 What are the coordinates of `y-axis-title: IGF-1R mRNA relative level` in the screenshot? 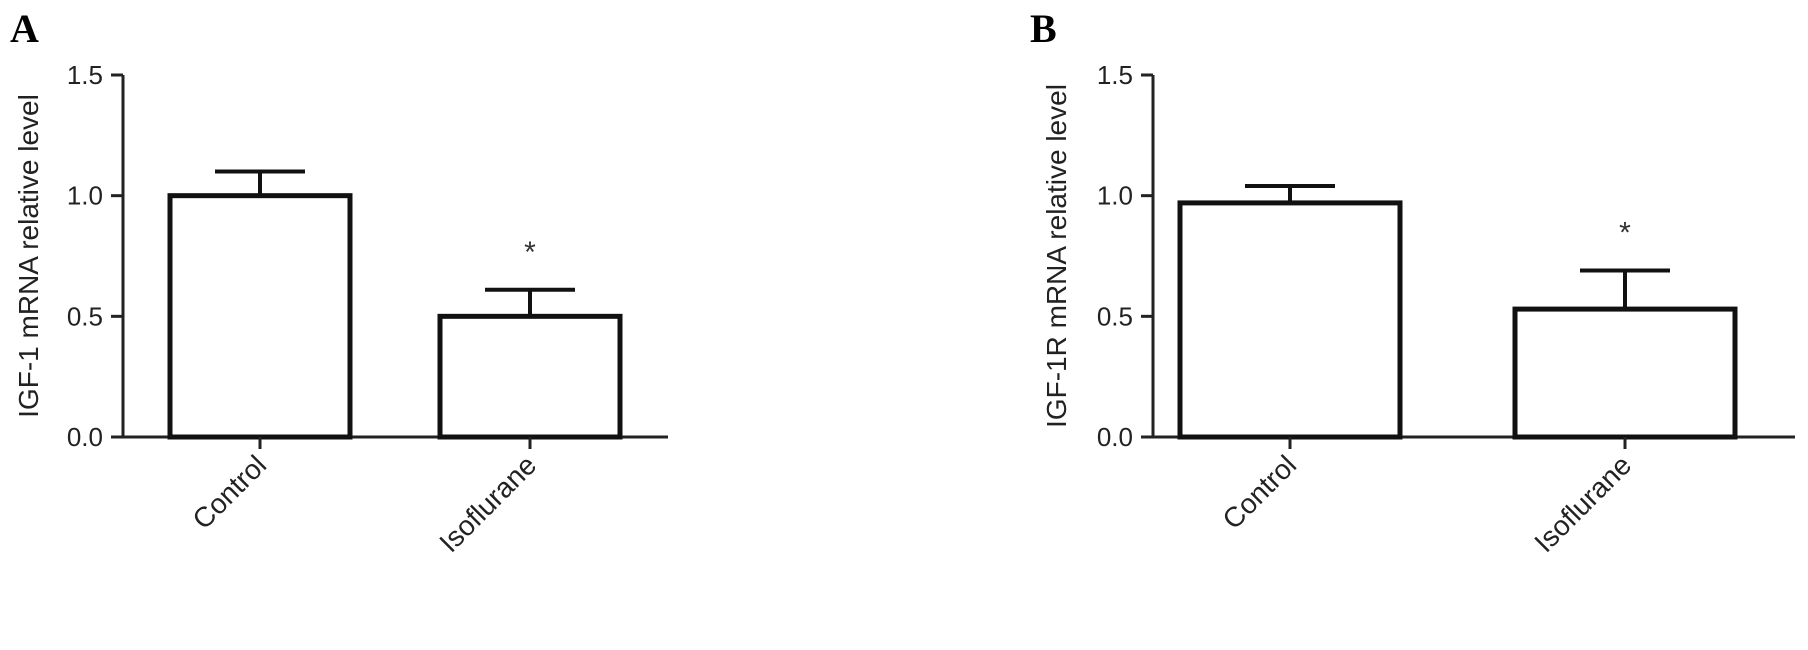 It's located at (1056, 256).